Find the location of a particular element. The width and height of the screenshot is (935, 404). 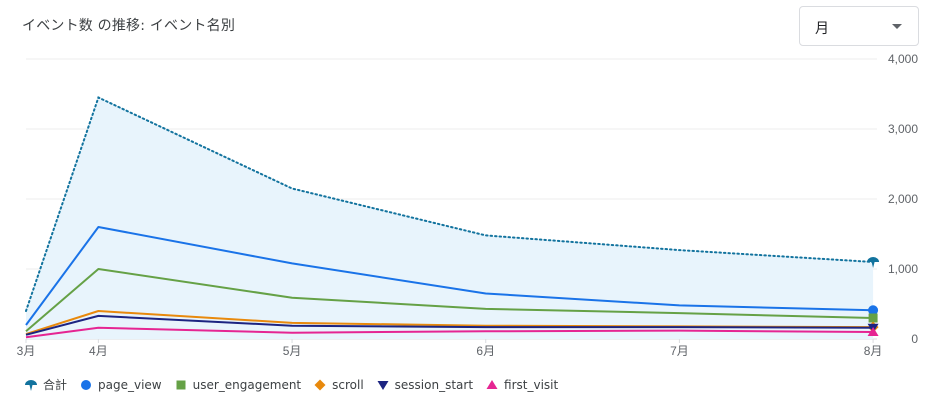

legend-item-user_engagement: user_engagement is located at coordinates (238, 384).